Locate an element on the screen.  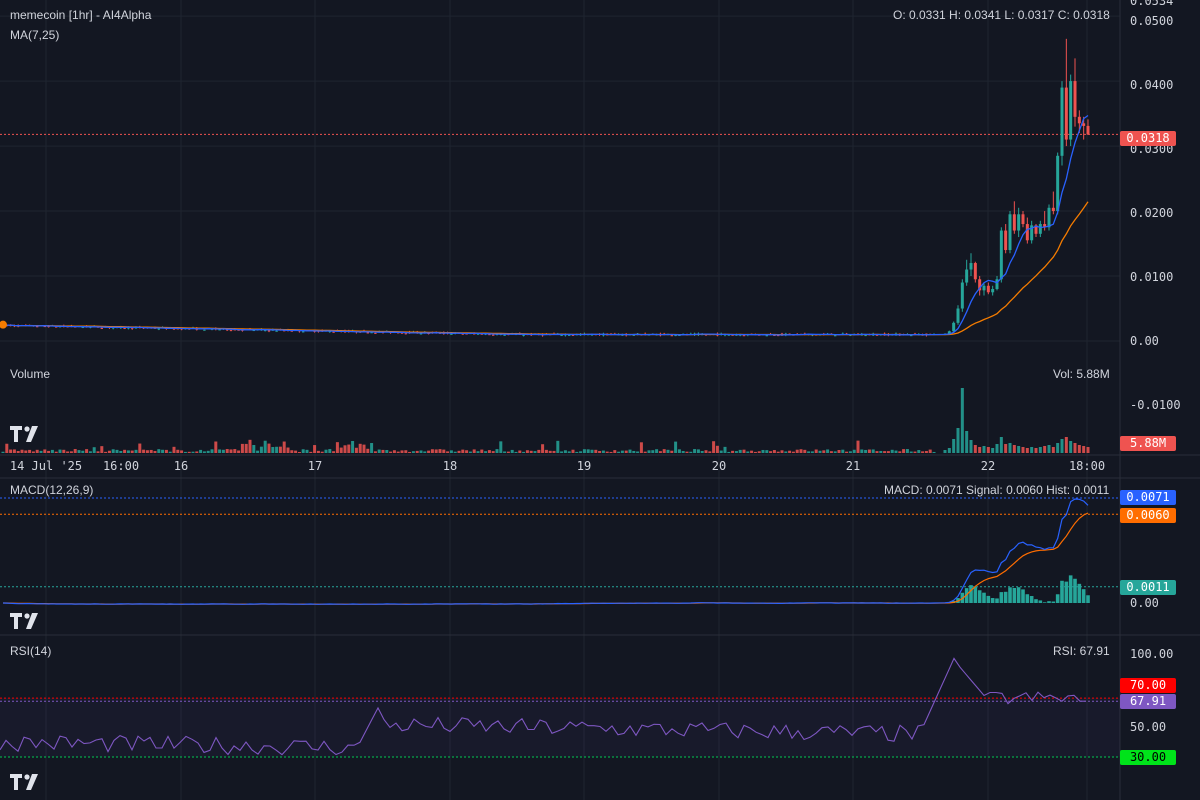
signal-tag: 0.0060 is located at coordinates (1148, 515).